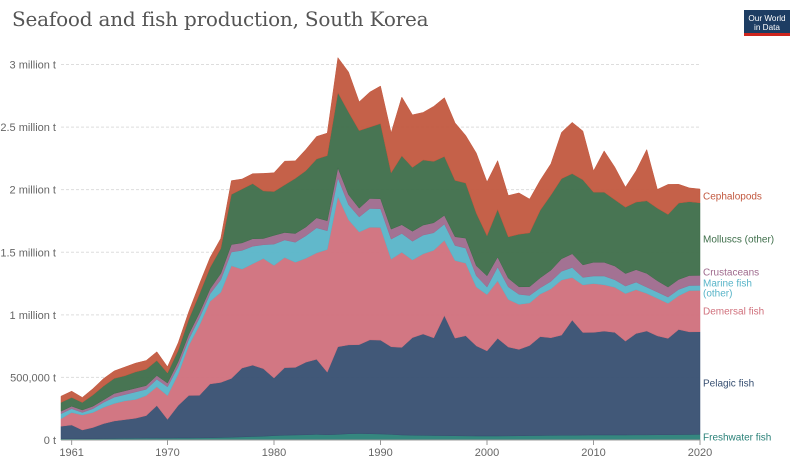 The image size is (800, 466). Describe the element at coordinates (728, 384) in the screenshot. I see `series-label: Pelagic fish` at that location.